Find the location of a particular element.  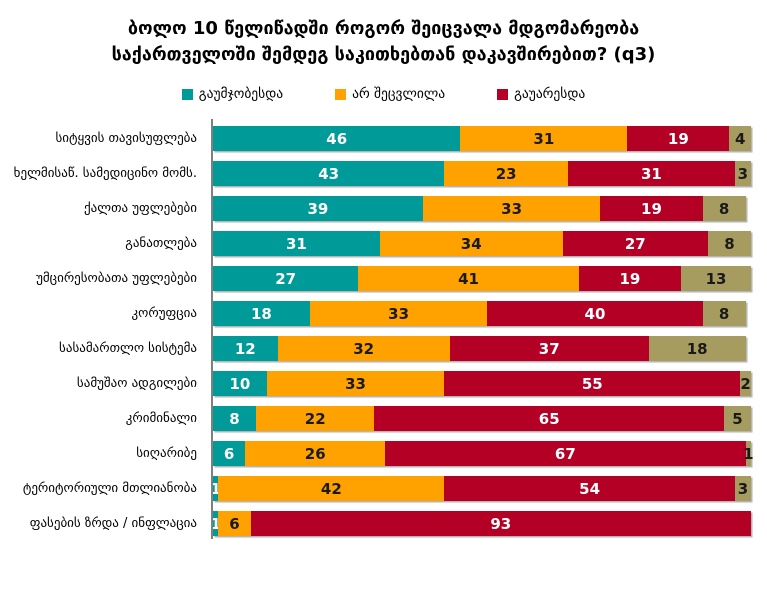

bar-segment: 65 is located at coordinates (549, 419).